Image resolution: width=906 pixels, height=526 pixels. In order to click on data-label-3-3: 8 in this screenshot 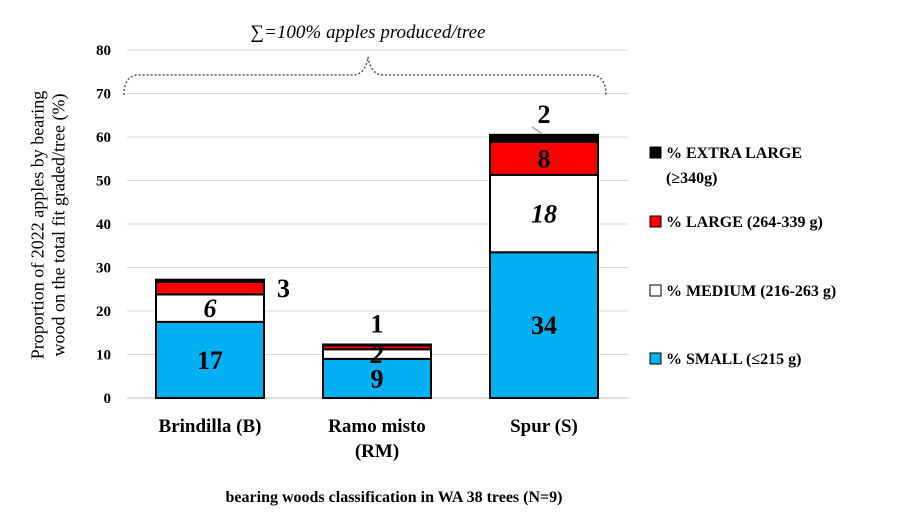, I will do `click(544, 158)`.